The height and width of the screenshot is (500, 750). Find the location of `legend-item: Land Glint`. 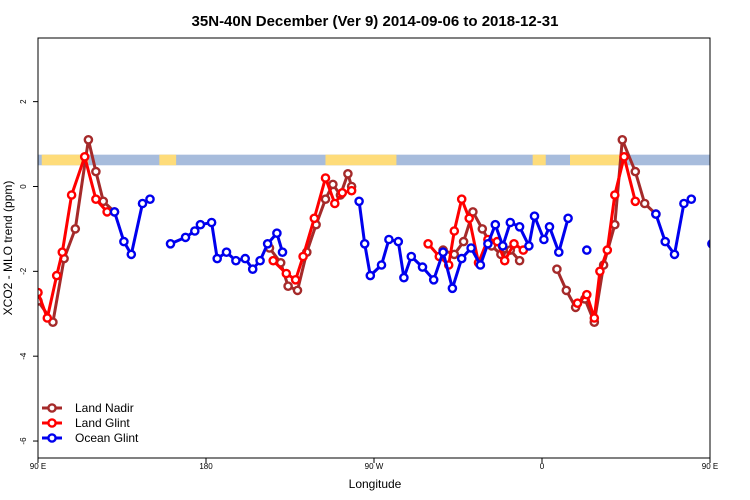

legend-item: Land Glint is located at coordinates (86, 423).